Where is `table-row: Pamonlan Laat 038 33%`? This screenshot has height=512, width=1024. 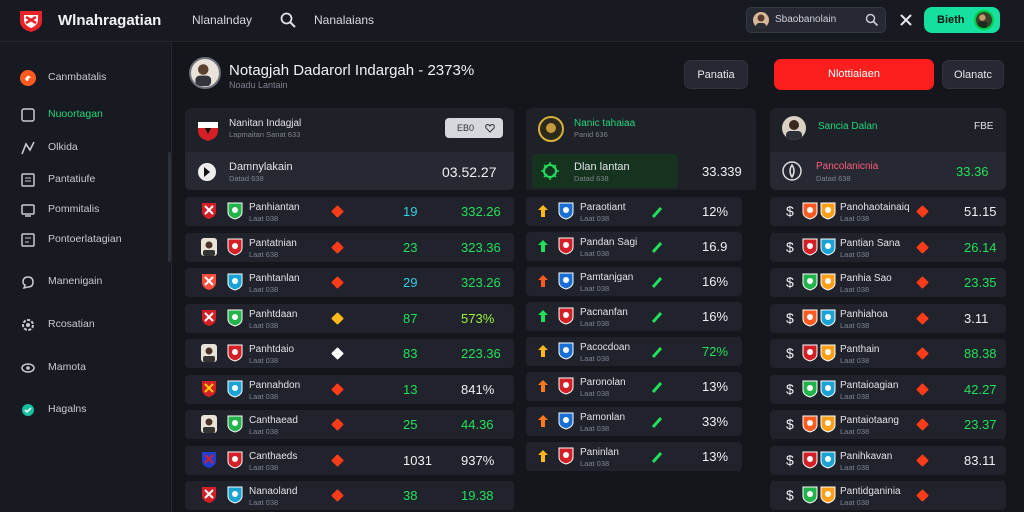
table-row: Pamonlan Laat 038 33% is located at coordinates (634, 421).